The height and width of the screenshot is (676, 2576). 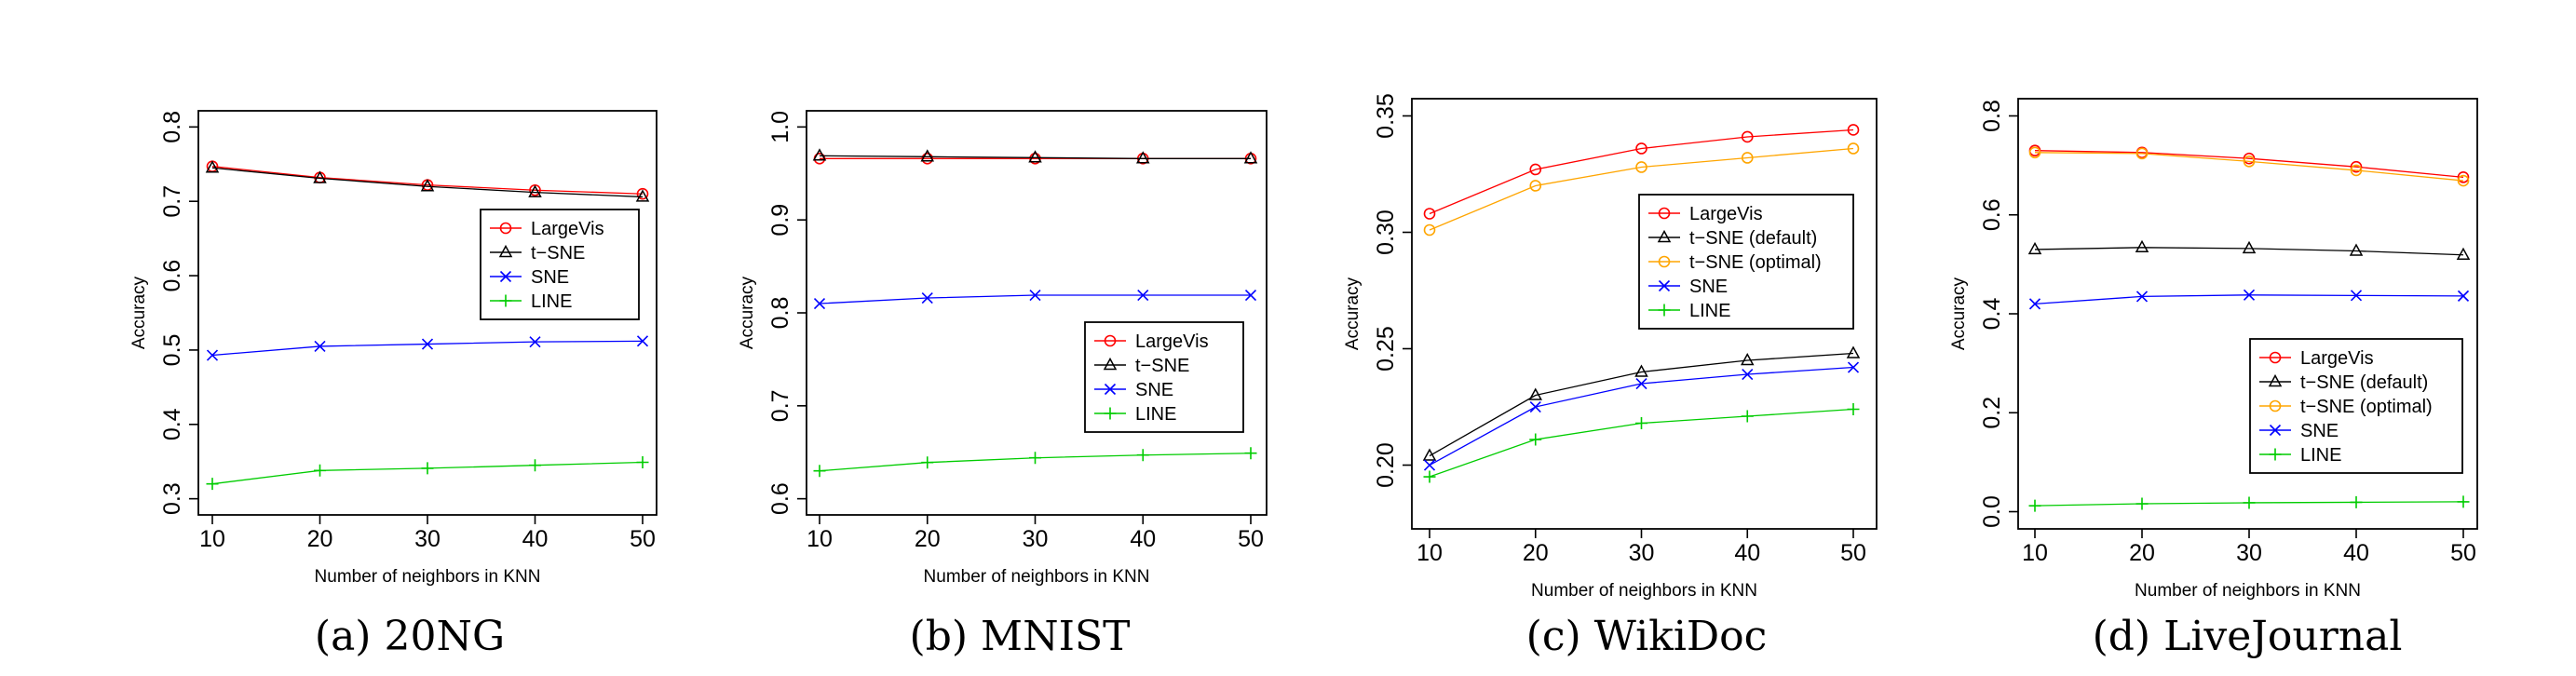 I want to click on y-tick-label: 0.0, so click(x=1992, y=511).